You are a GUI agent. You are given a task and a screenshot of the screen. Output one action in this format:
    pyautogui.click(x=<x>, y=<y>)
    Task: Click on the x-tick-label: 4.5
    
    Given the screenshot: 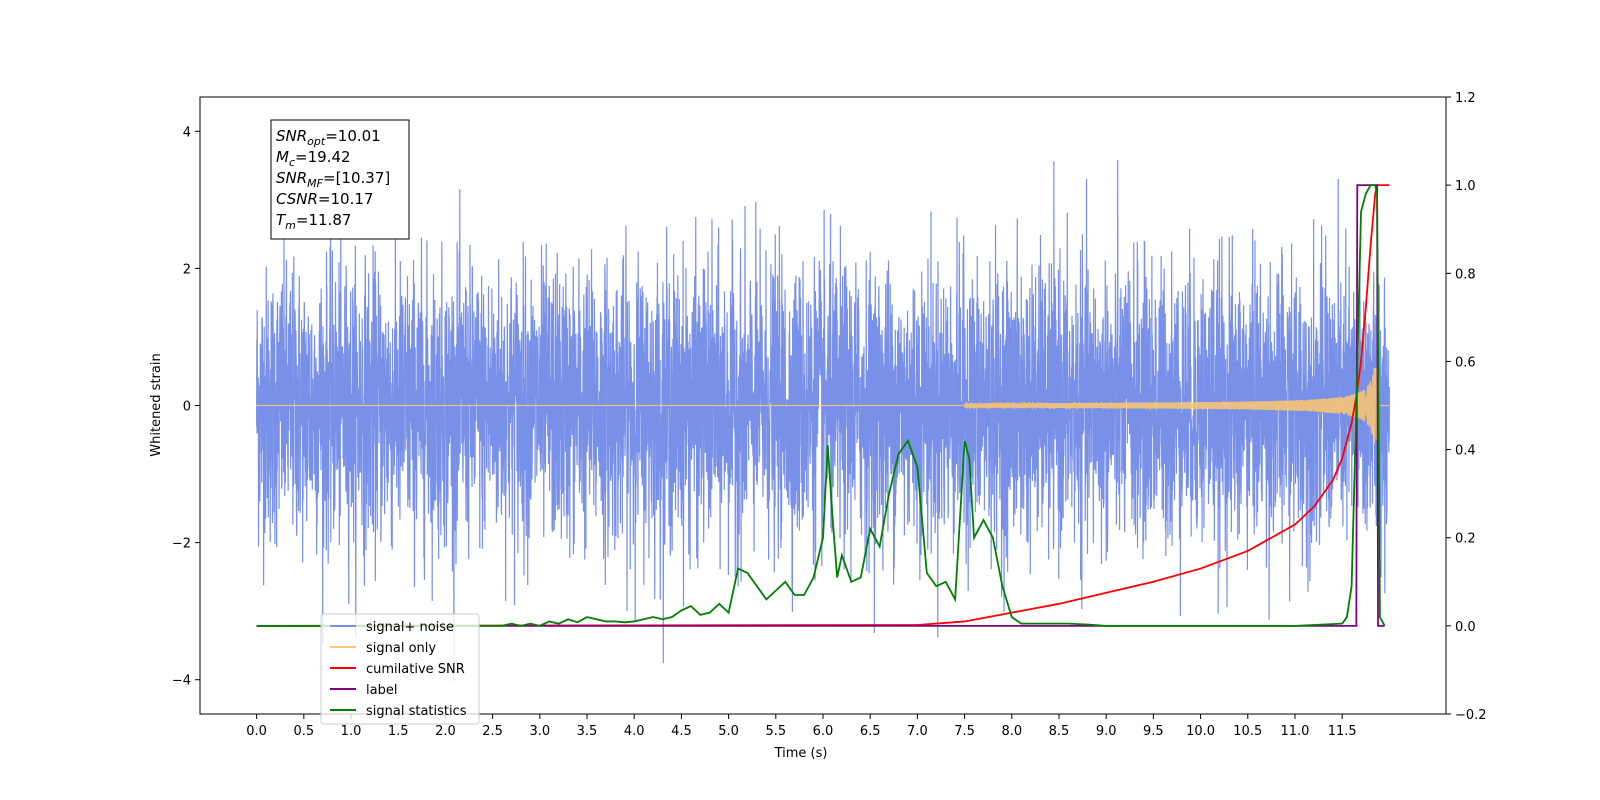 What is the action you would take?
    pyautogui.click(x=681, y=731)
    